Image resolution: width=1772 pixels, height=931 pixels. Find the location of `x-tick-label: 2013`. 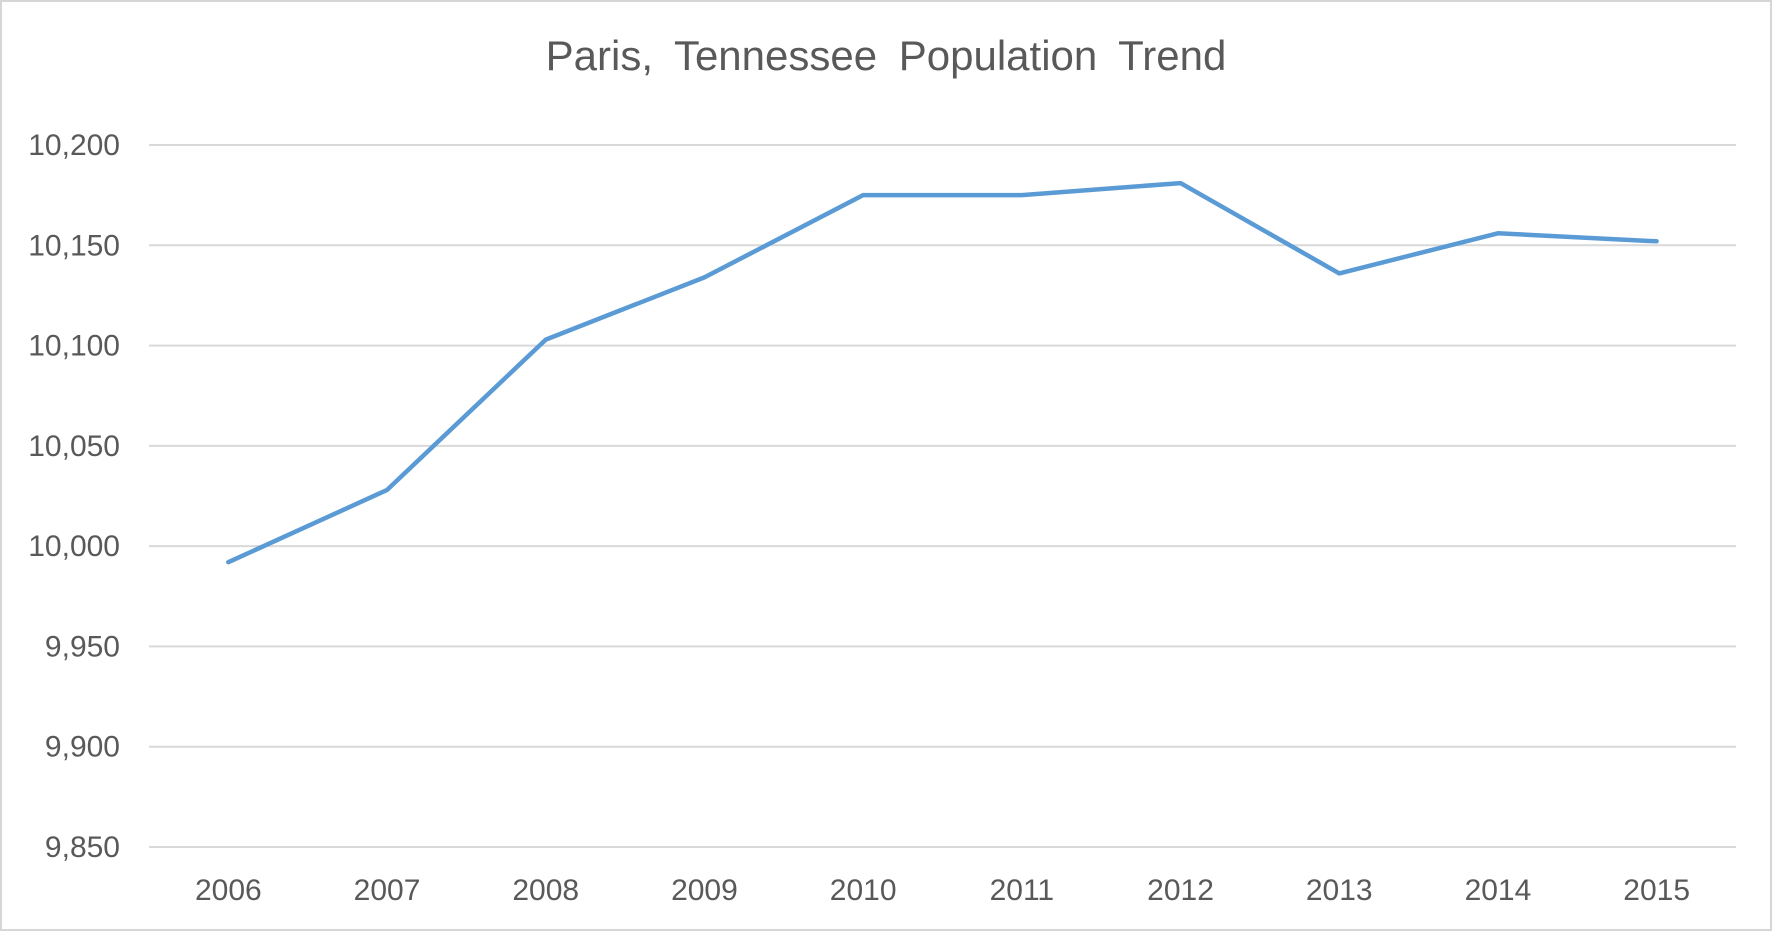

x-tick-label: 2013 is located at coordinates (1339, 890).